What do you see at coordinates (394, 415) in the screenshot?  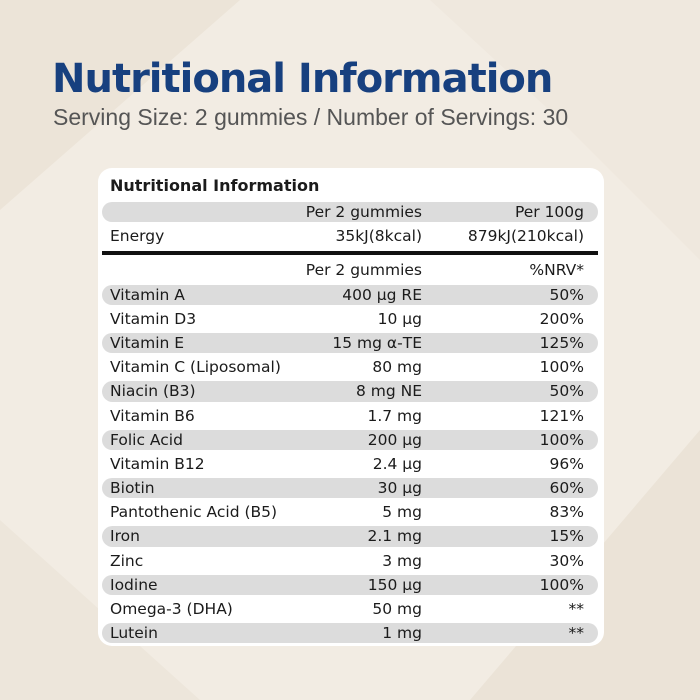 I see `nutrient-amount: 1.7 mg` at bounding box center [394, 415].